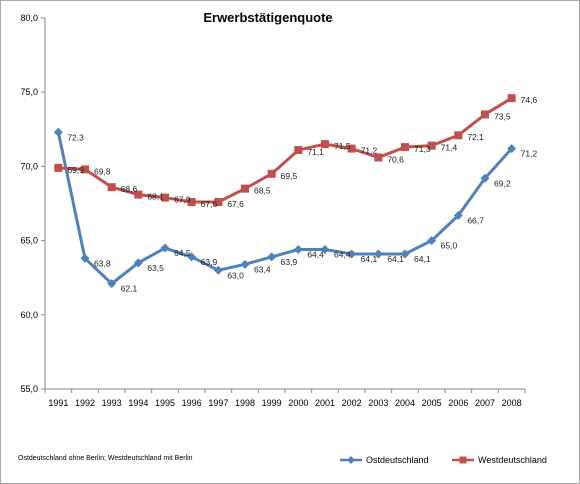  What do you see at coordinates (262, 269) in the screenshot?
I see `data-label-ostdeutschland: 63,4` at bounding box center [262, 269].